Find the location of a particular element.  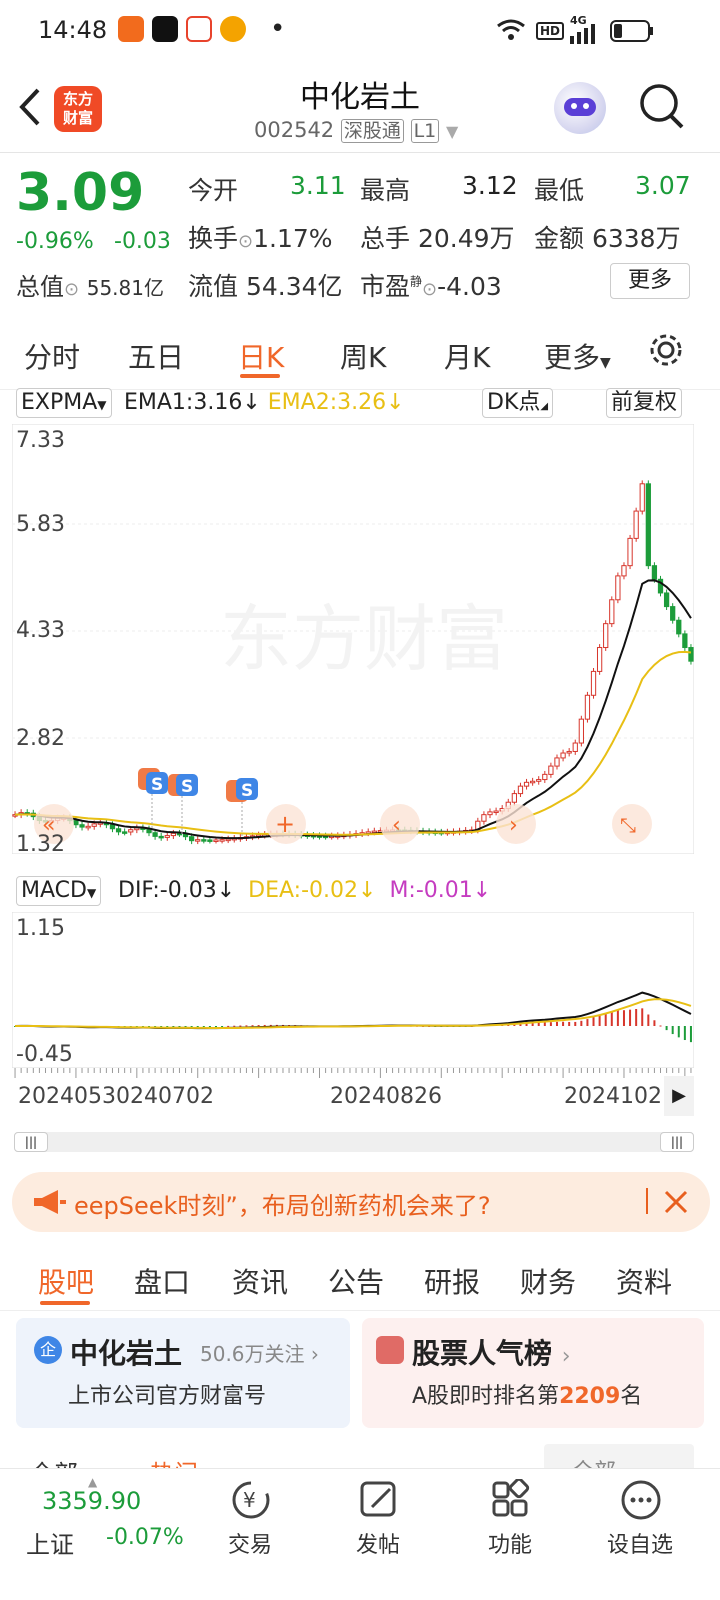

range-handle-left: ||| is located at coordinates (31, 1142).